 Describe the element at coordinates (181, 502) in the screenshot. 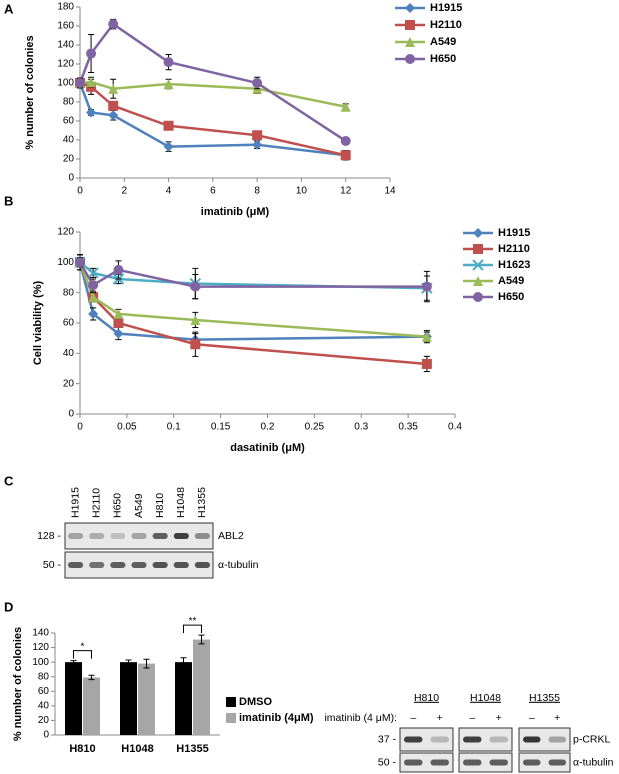

I see `lane-label: H1048` at that location.